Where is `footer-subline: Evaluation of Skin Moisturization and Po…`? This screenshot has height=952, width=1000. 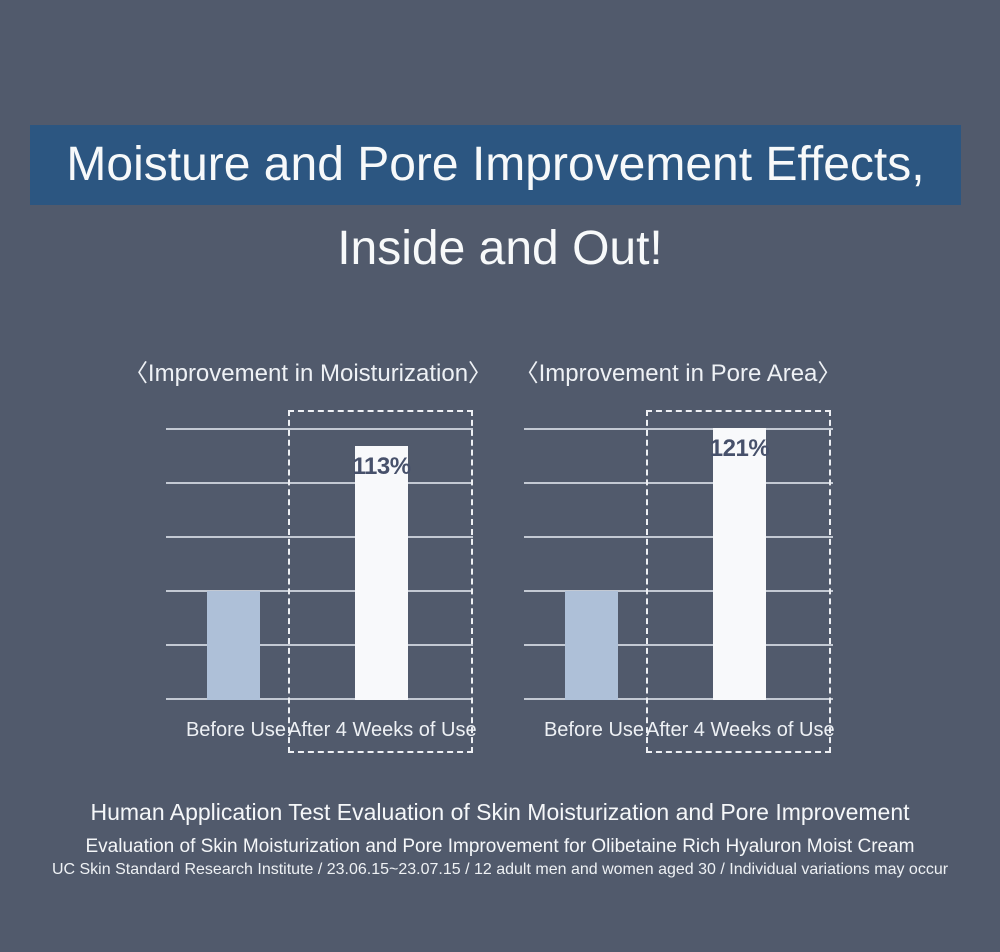 footer-subline: Evaluation of Skin Moisturization and Po… is located at coordinates (500, 846).